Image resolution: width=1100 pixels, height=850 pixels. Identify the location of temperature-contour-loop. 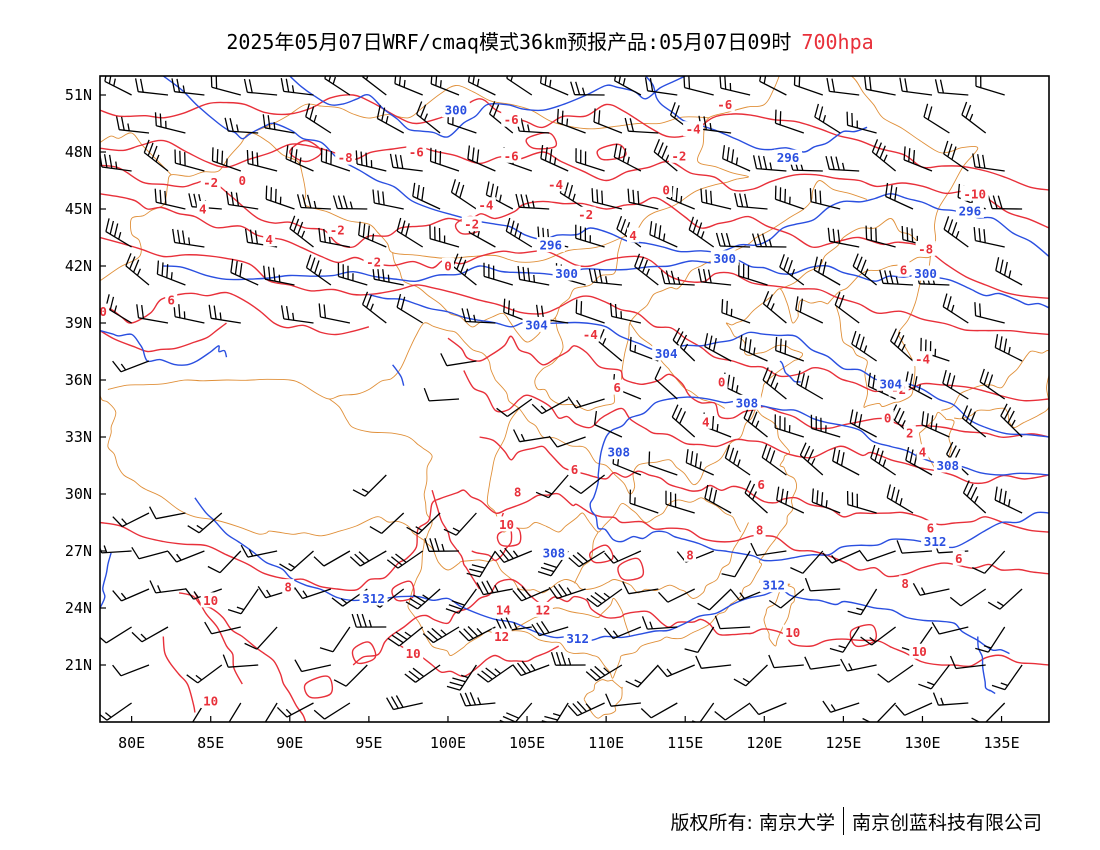
(611, 152).